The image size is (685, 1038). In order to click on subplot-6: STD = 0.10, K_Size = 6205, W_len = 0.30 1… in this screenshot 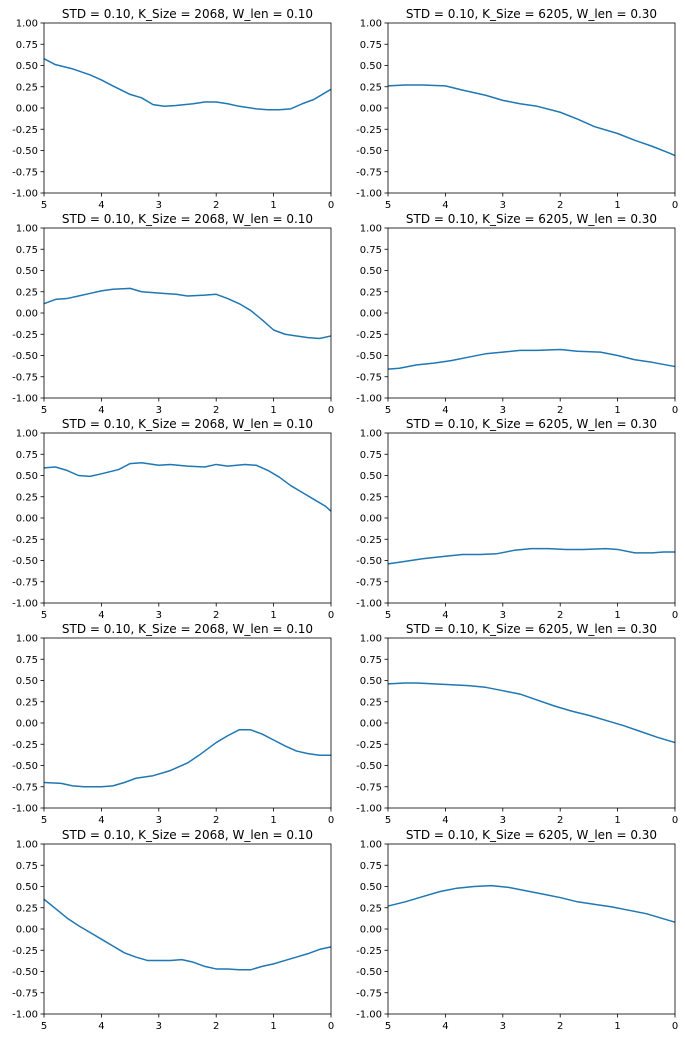, I will do `click(517, 519)`.